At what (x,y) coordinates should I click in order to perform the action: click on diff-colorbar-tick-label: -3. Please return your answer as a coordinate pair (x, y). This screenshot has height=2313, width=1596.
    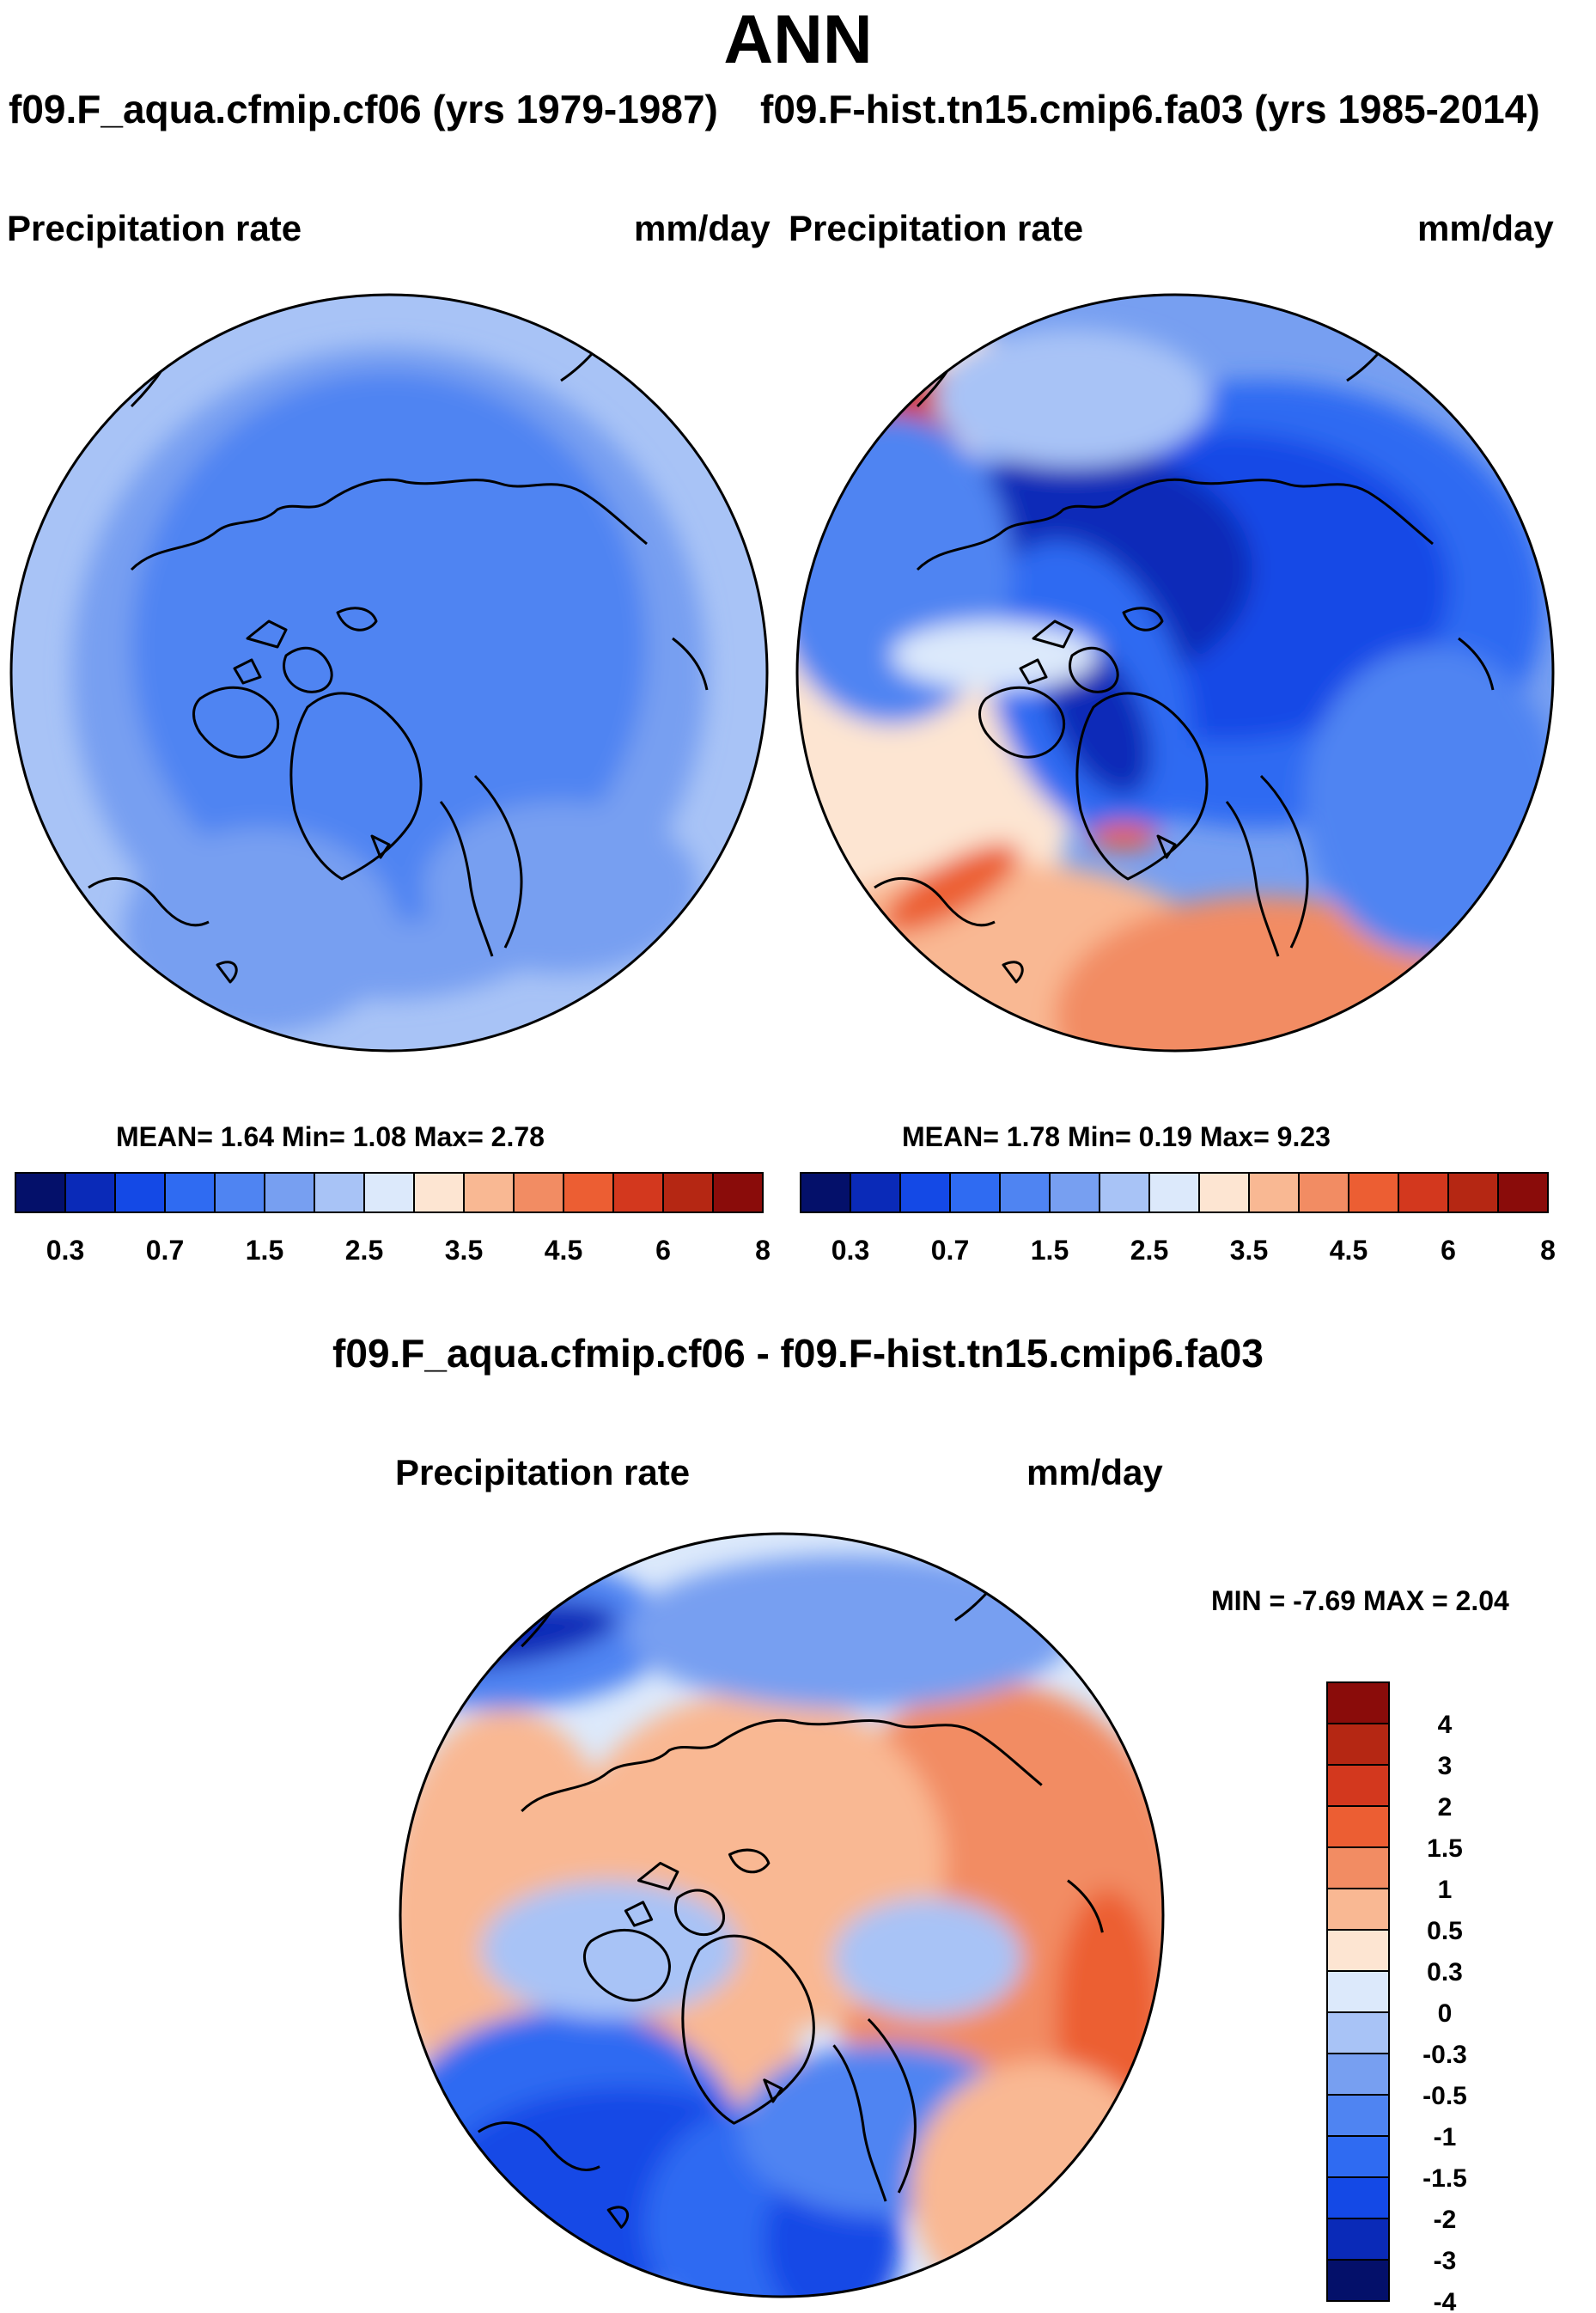
    Looking at the image, I should click on (1445, 2261).